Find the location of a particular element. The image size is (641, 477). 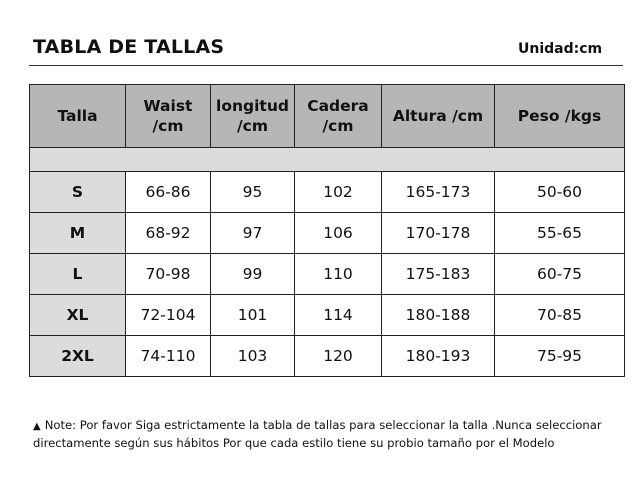

page-title: TABLA DE TALLAS is located at coordinates (129, 47).